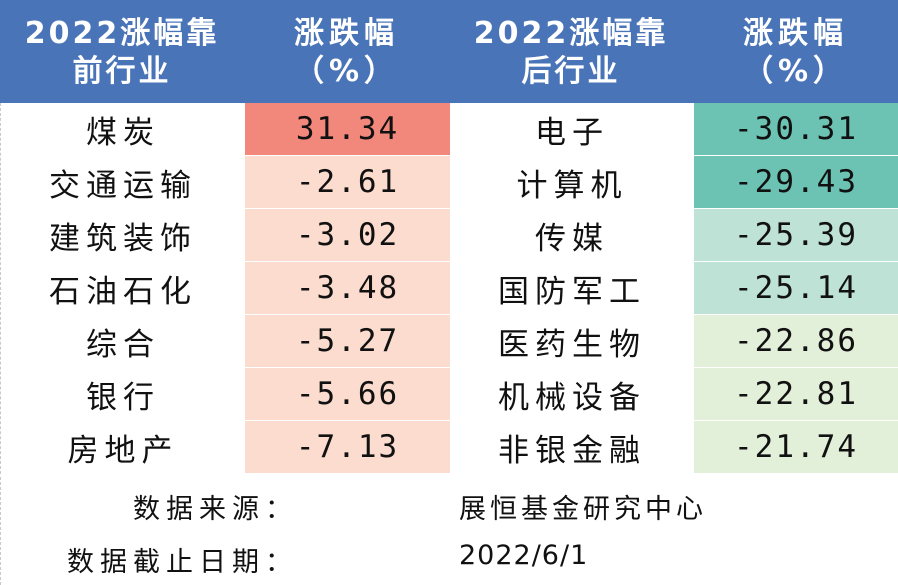 Image resolution: width=898 pixels, height=585 pixels. I want to click on table-row: 银行 -5.66 机械设备 -22.81, so click(449, 394).